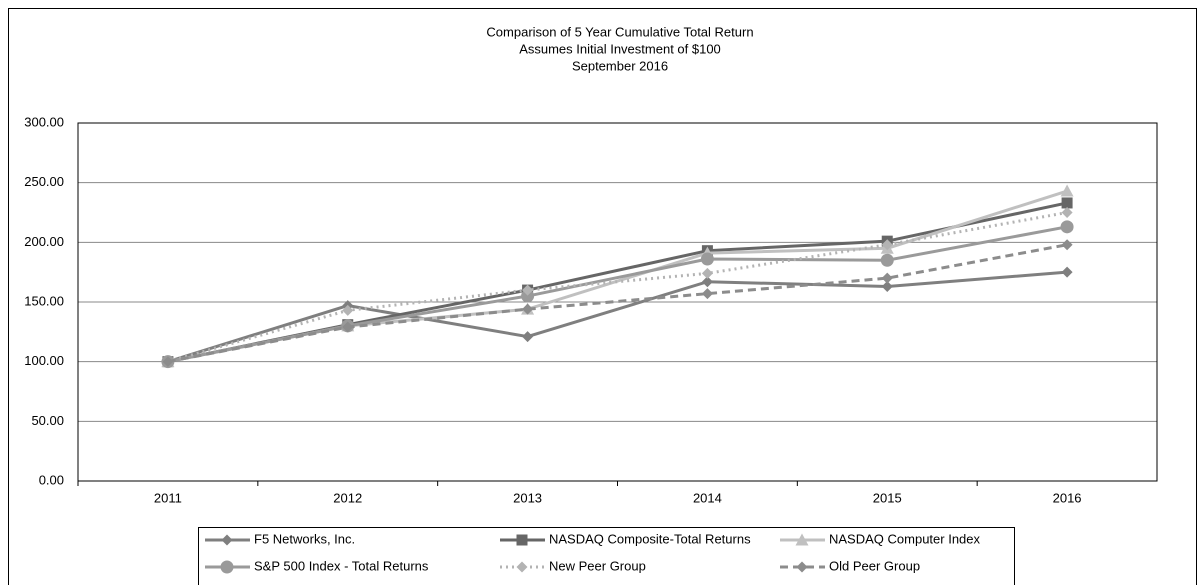 Image resolution: width=1197 pixels, height=585 pixels. Describe the element at coordinates (887, 497) in the screenshot. I see `x-tick-label: 2015` at that location.